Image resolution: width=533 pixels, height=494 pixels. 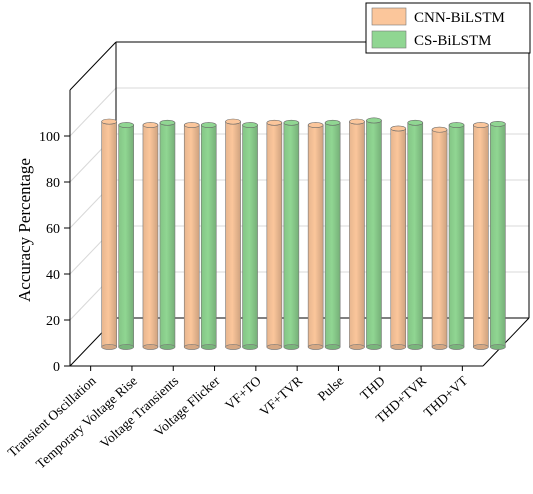 I want to click on x-tick-label: VF+TVR, so click(x=281, y=396).